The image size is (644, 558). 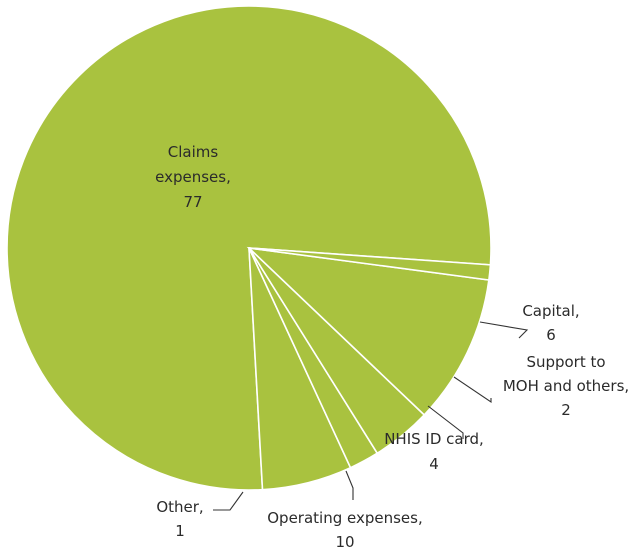 What do you see at coordinates (550, 323) in the screenshot?
I see `slice-label-capital: Capital, 6` at bounding box center [550, 323].